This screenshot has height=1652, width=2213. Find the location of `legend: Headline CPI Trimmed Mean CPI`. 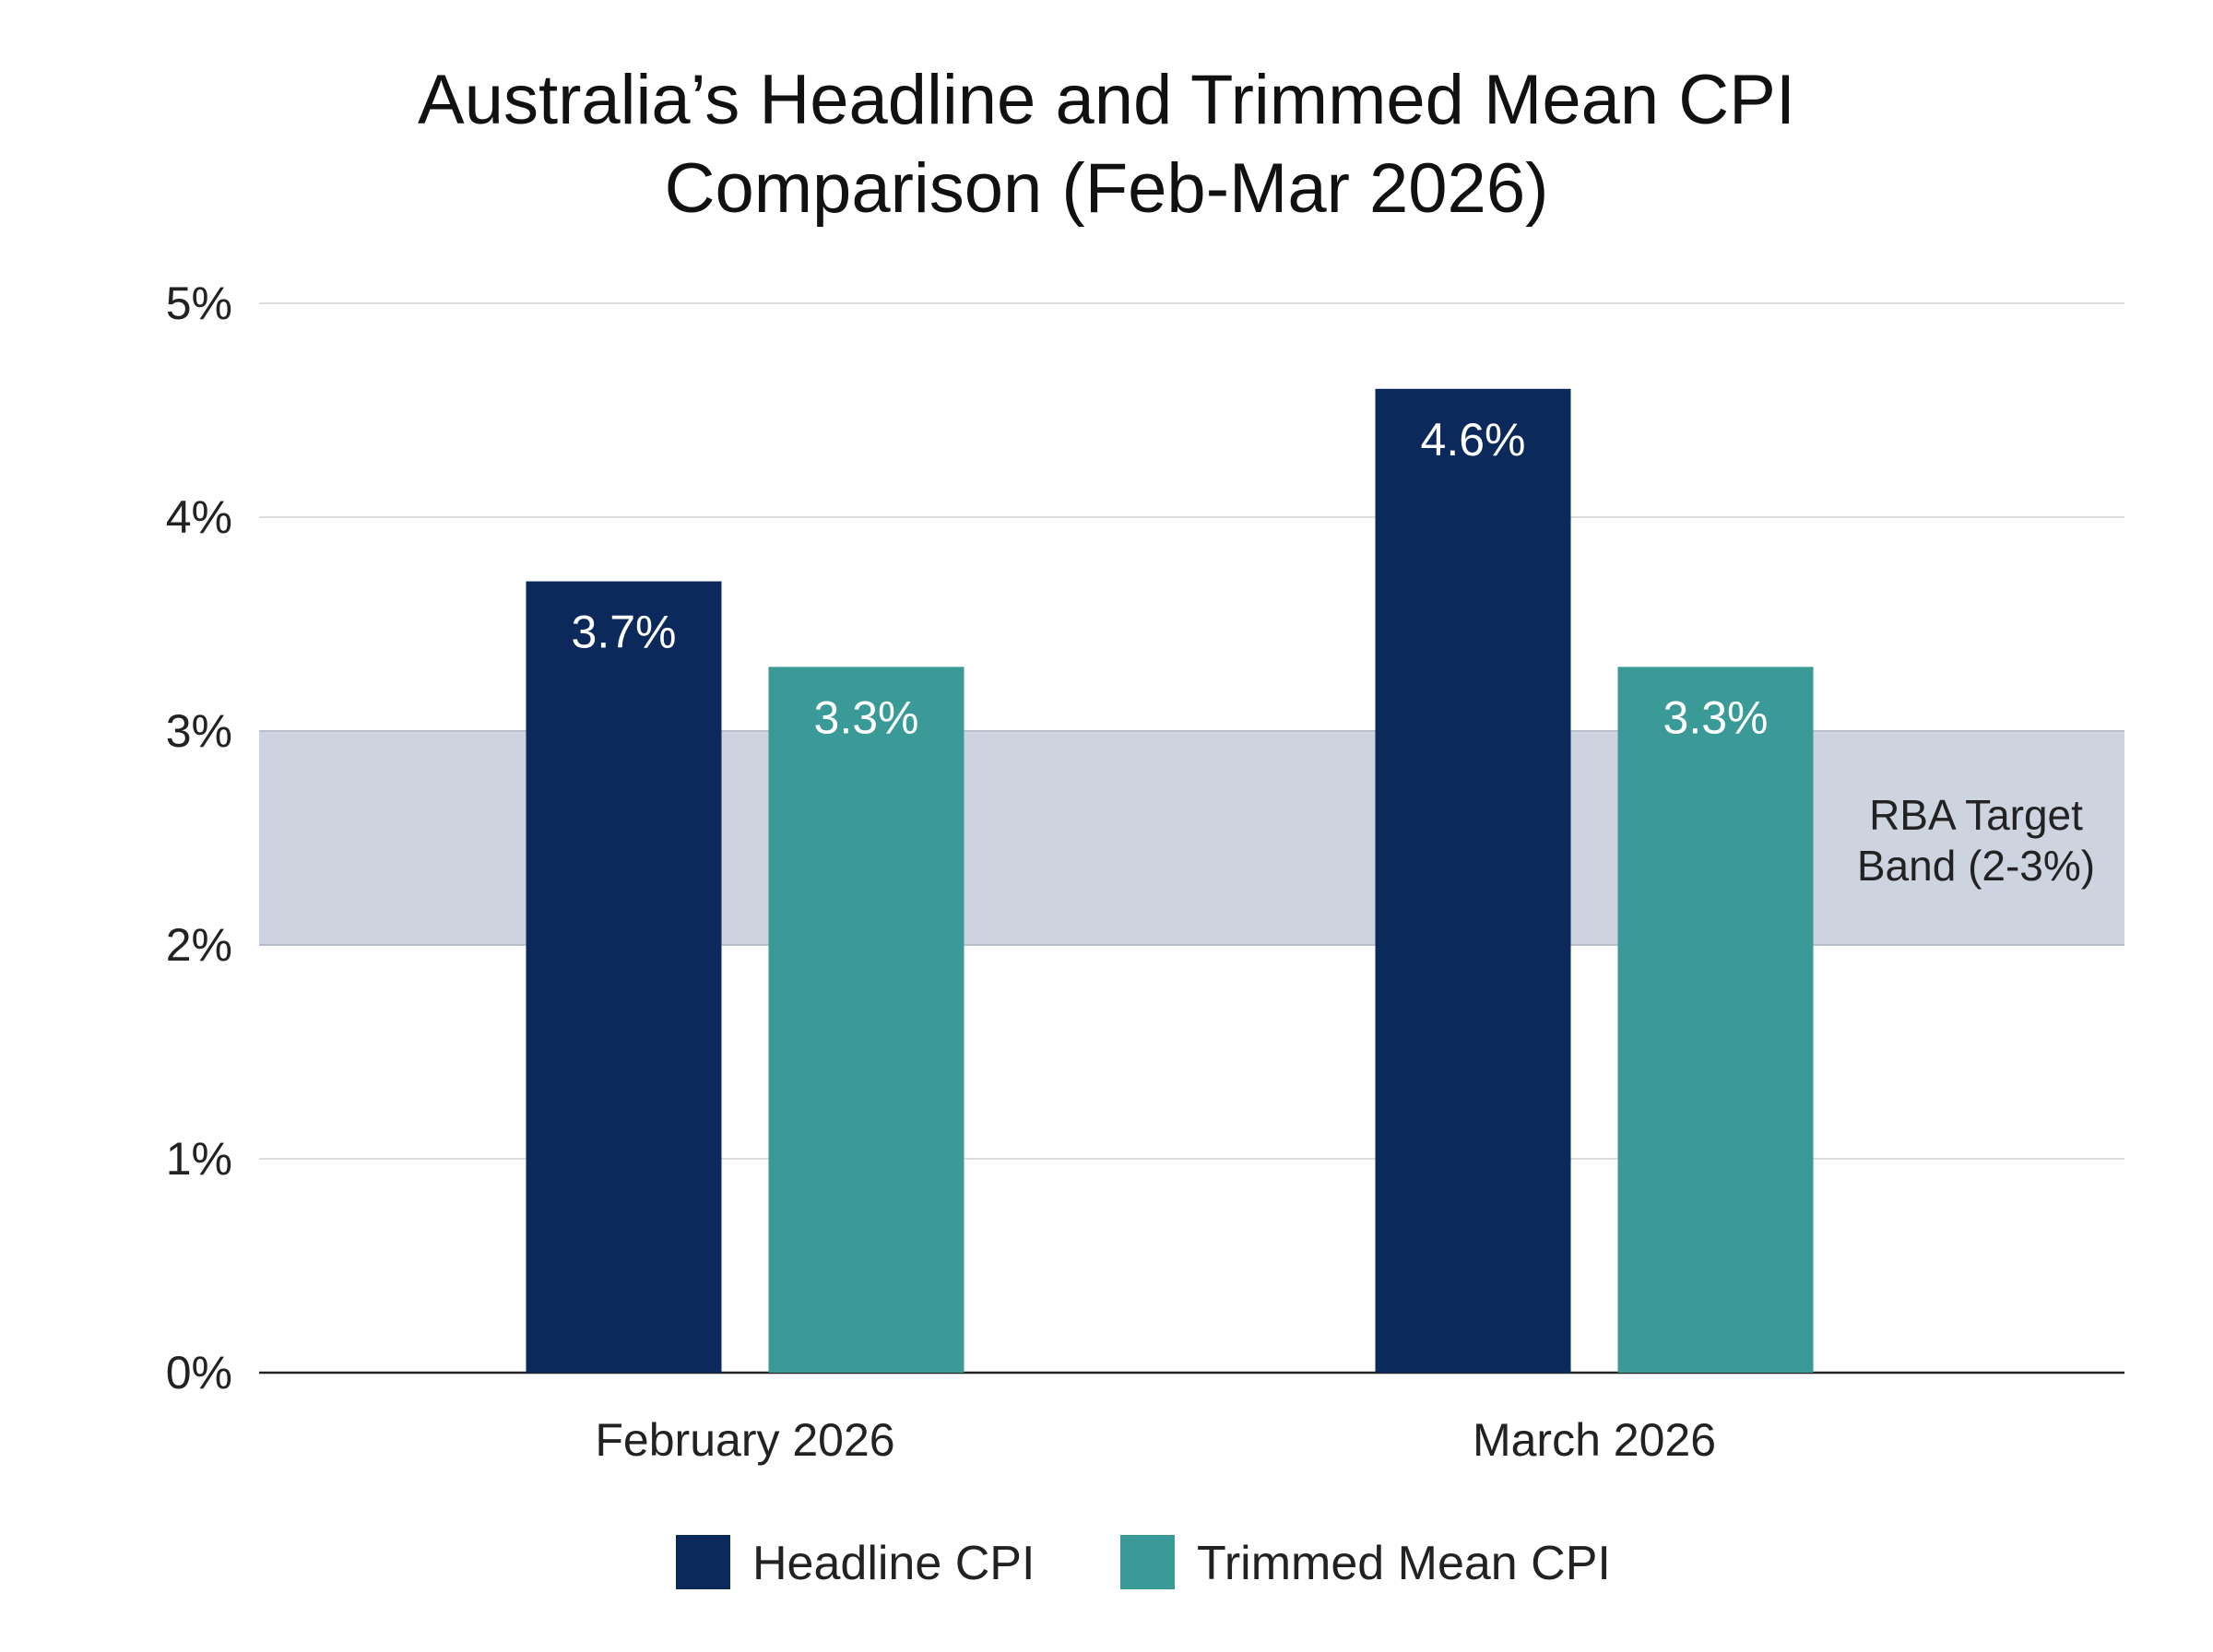

legend: Headline CPI Trimmed Mean CPI is located at coordinates (1143, 1562).